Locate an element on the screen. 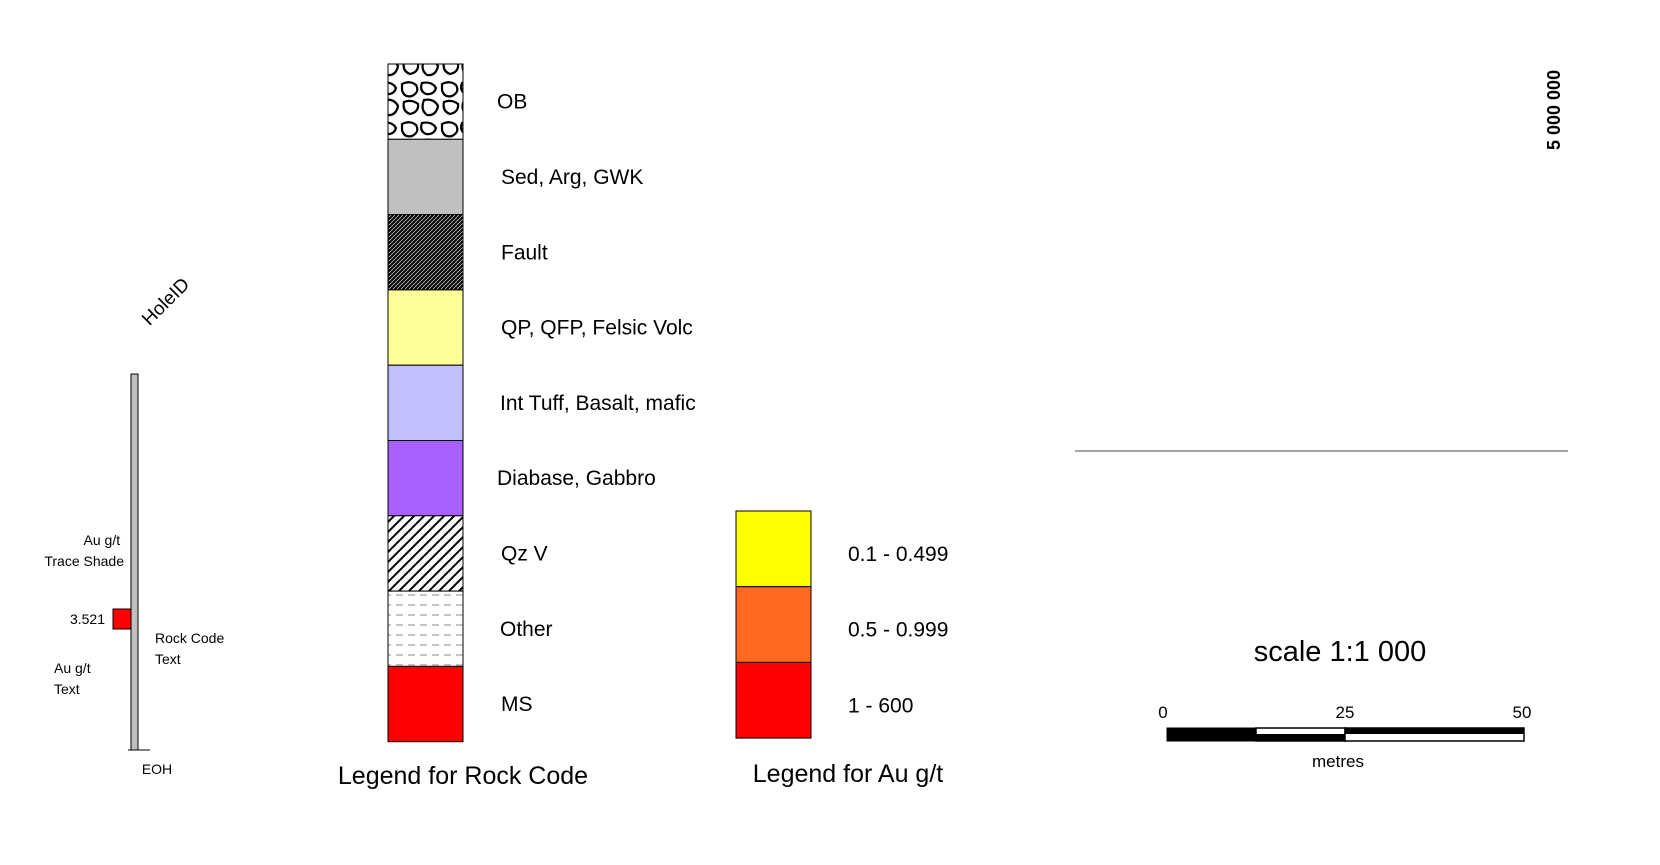 Image resolution: width=1660 pixels, height=865 pixels. rock-code-label: Int Tuff, Basalt, mafic is located at coordinates (598, 403).